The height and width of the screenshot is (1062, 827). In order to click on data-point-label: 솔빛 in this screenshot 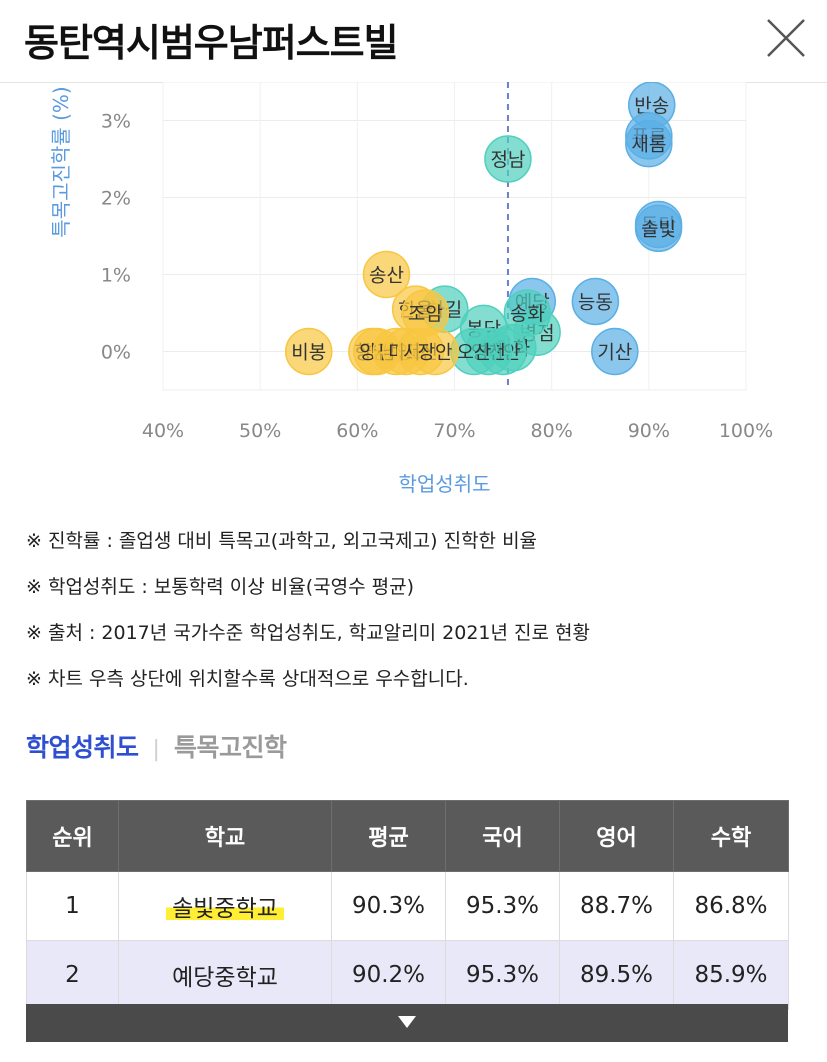, I will do `click(658, 229)`.